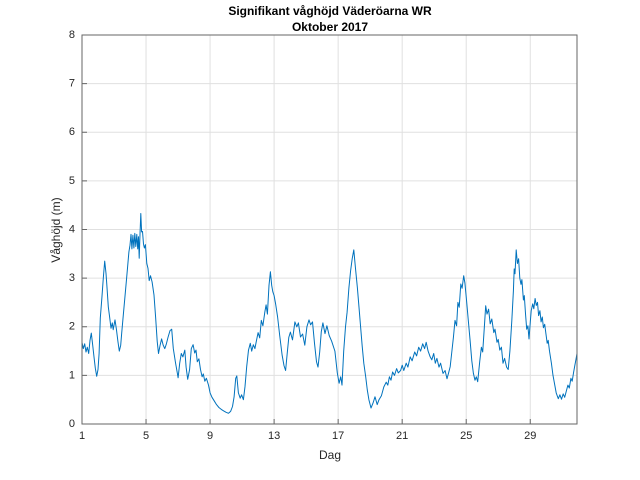  Describe the element at coordinates (72, 375) in the screenshot. I see `y-tick-label: 1` at that location.